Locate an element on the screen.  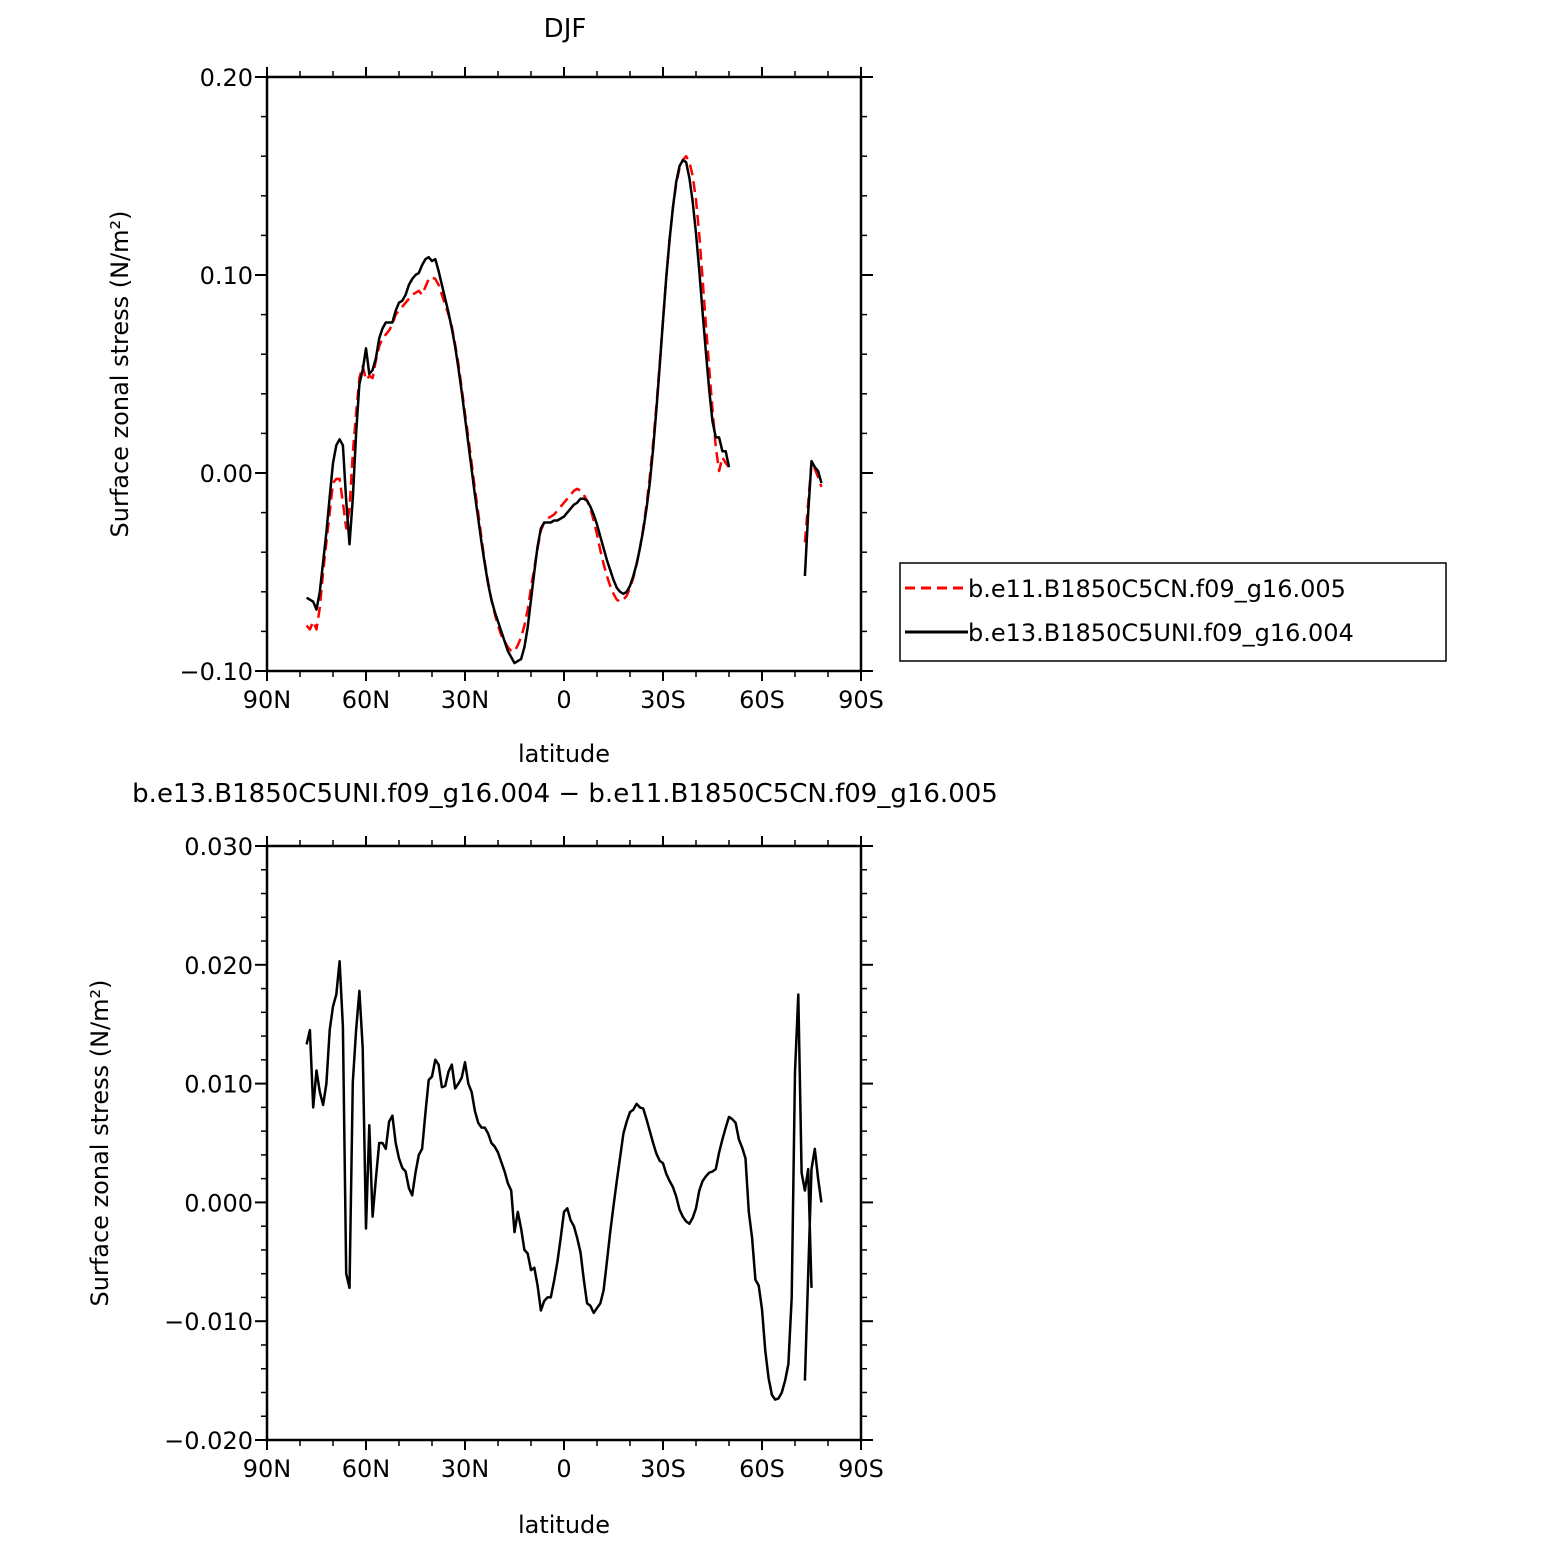
plot-title: DJF is located at coordinates (565, 29).